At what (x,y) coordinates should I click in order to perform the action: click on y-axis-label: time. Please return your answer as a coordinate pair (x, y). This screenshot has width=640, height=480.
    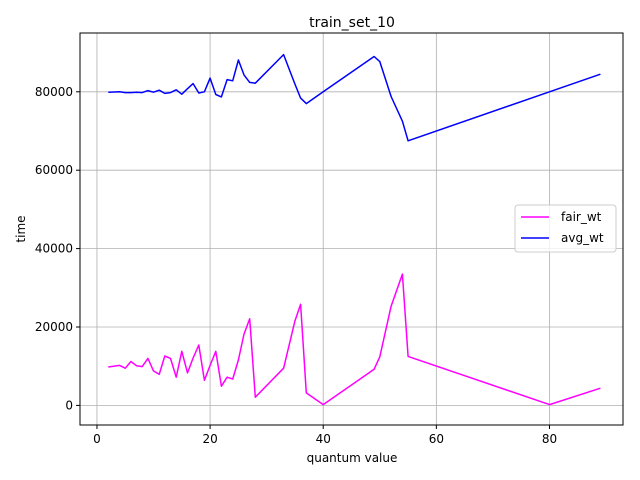
    Looking at the image, I should click on (21, 228).